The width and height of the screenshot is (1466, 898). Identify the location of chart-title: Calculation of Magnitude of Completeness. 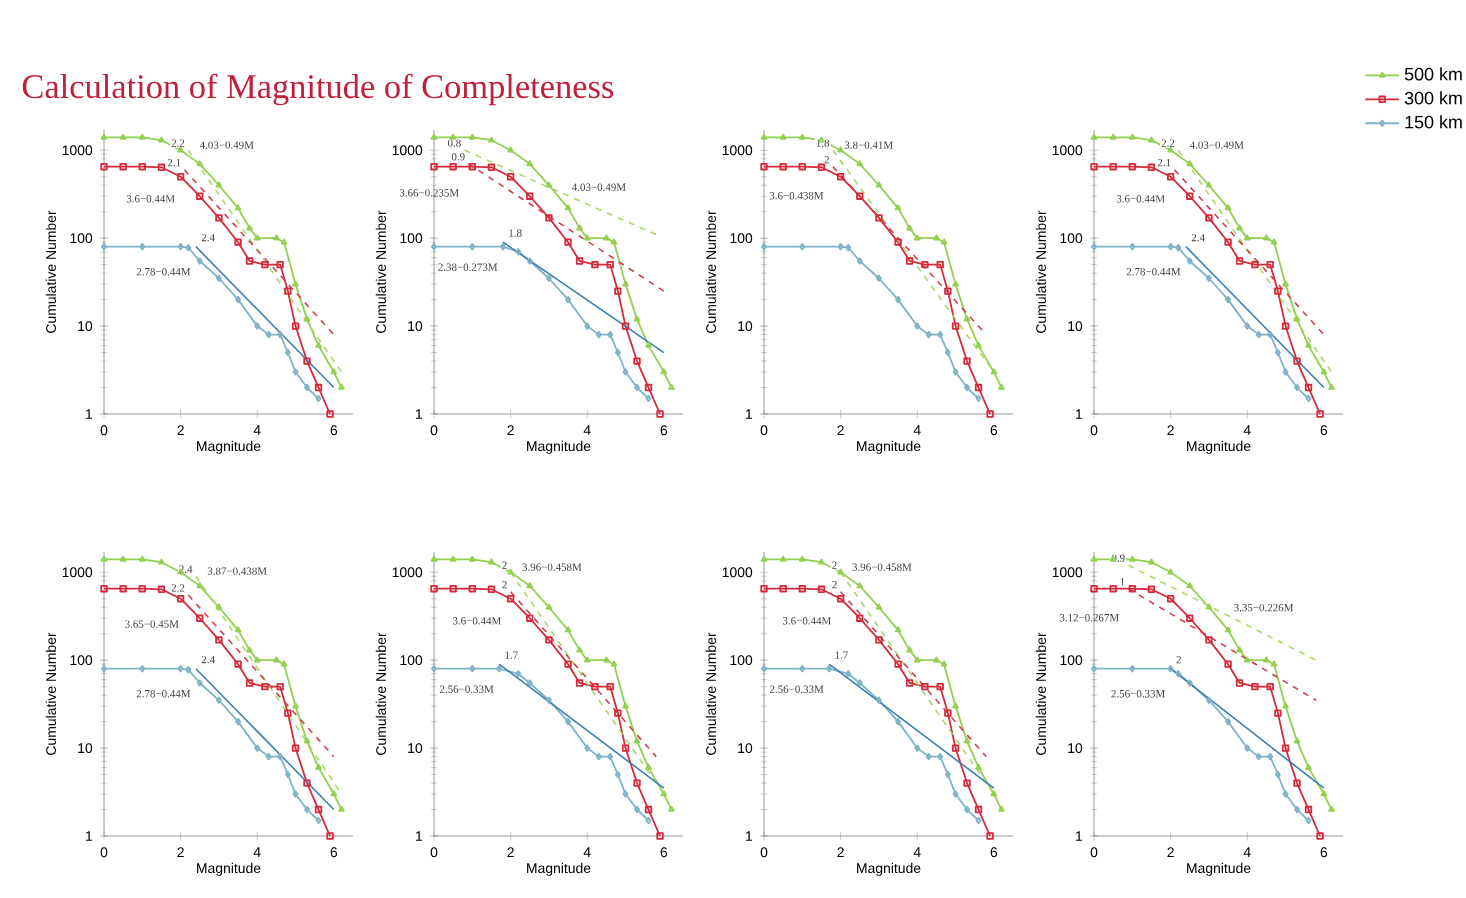
(318, 89).